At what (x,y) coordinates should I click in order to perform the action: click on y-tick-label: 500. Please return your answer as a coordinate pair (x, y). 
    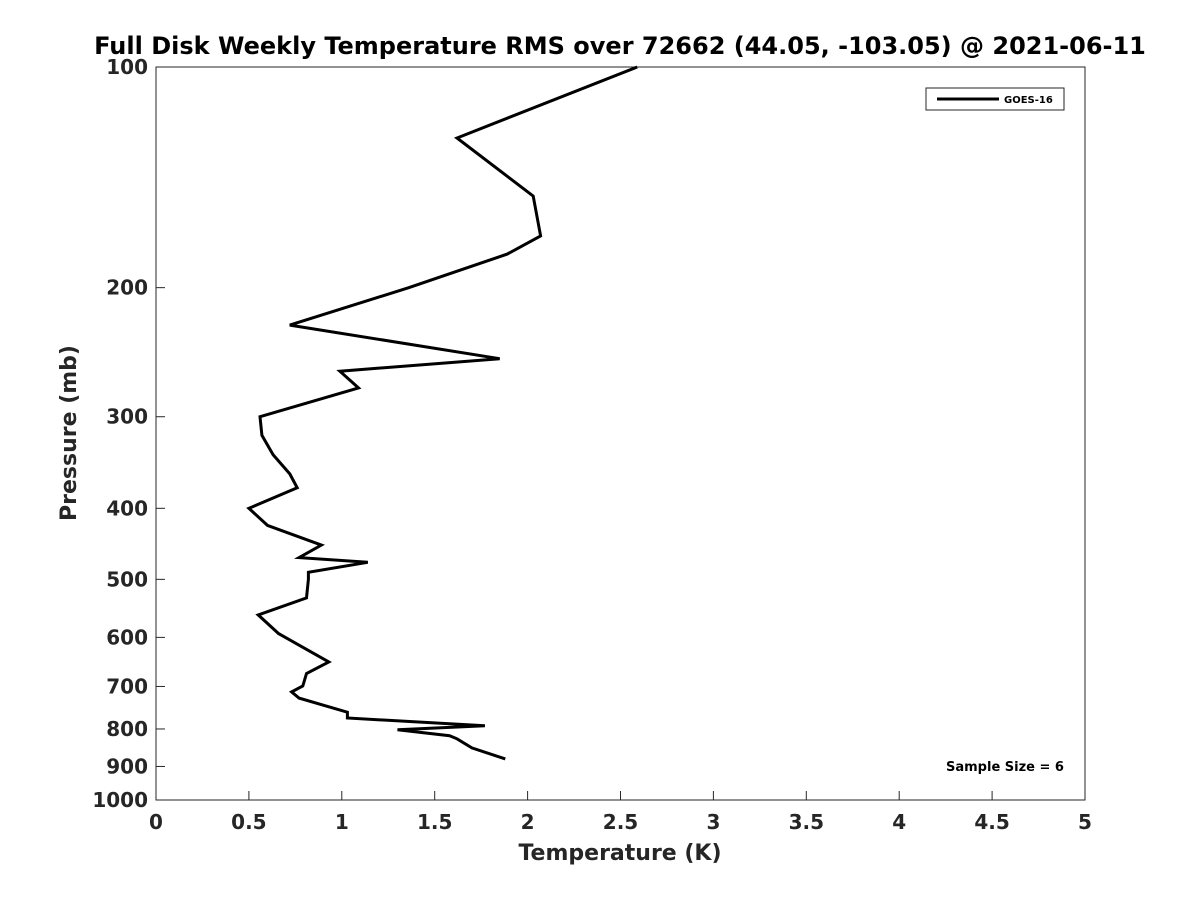
    Looking at the image, I should click on (127, 579).